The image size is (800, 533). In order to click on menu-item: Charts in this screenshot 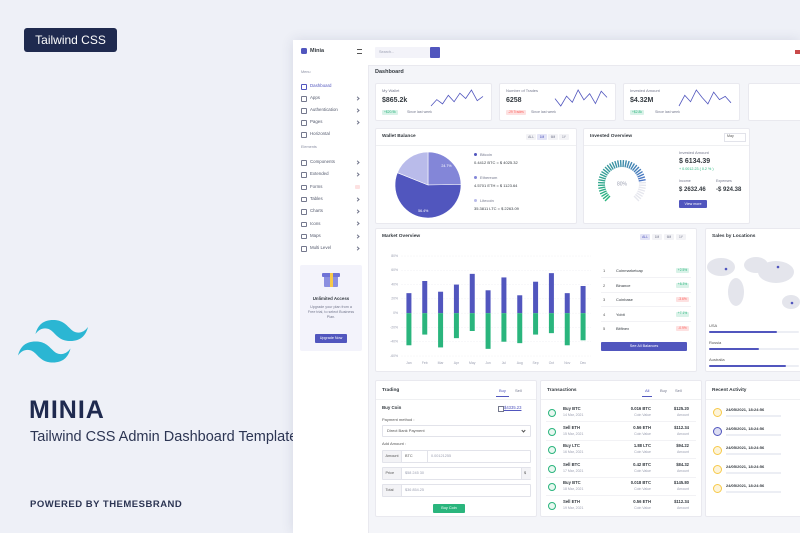, I will do `click(316, 211)`.